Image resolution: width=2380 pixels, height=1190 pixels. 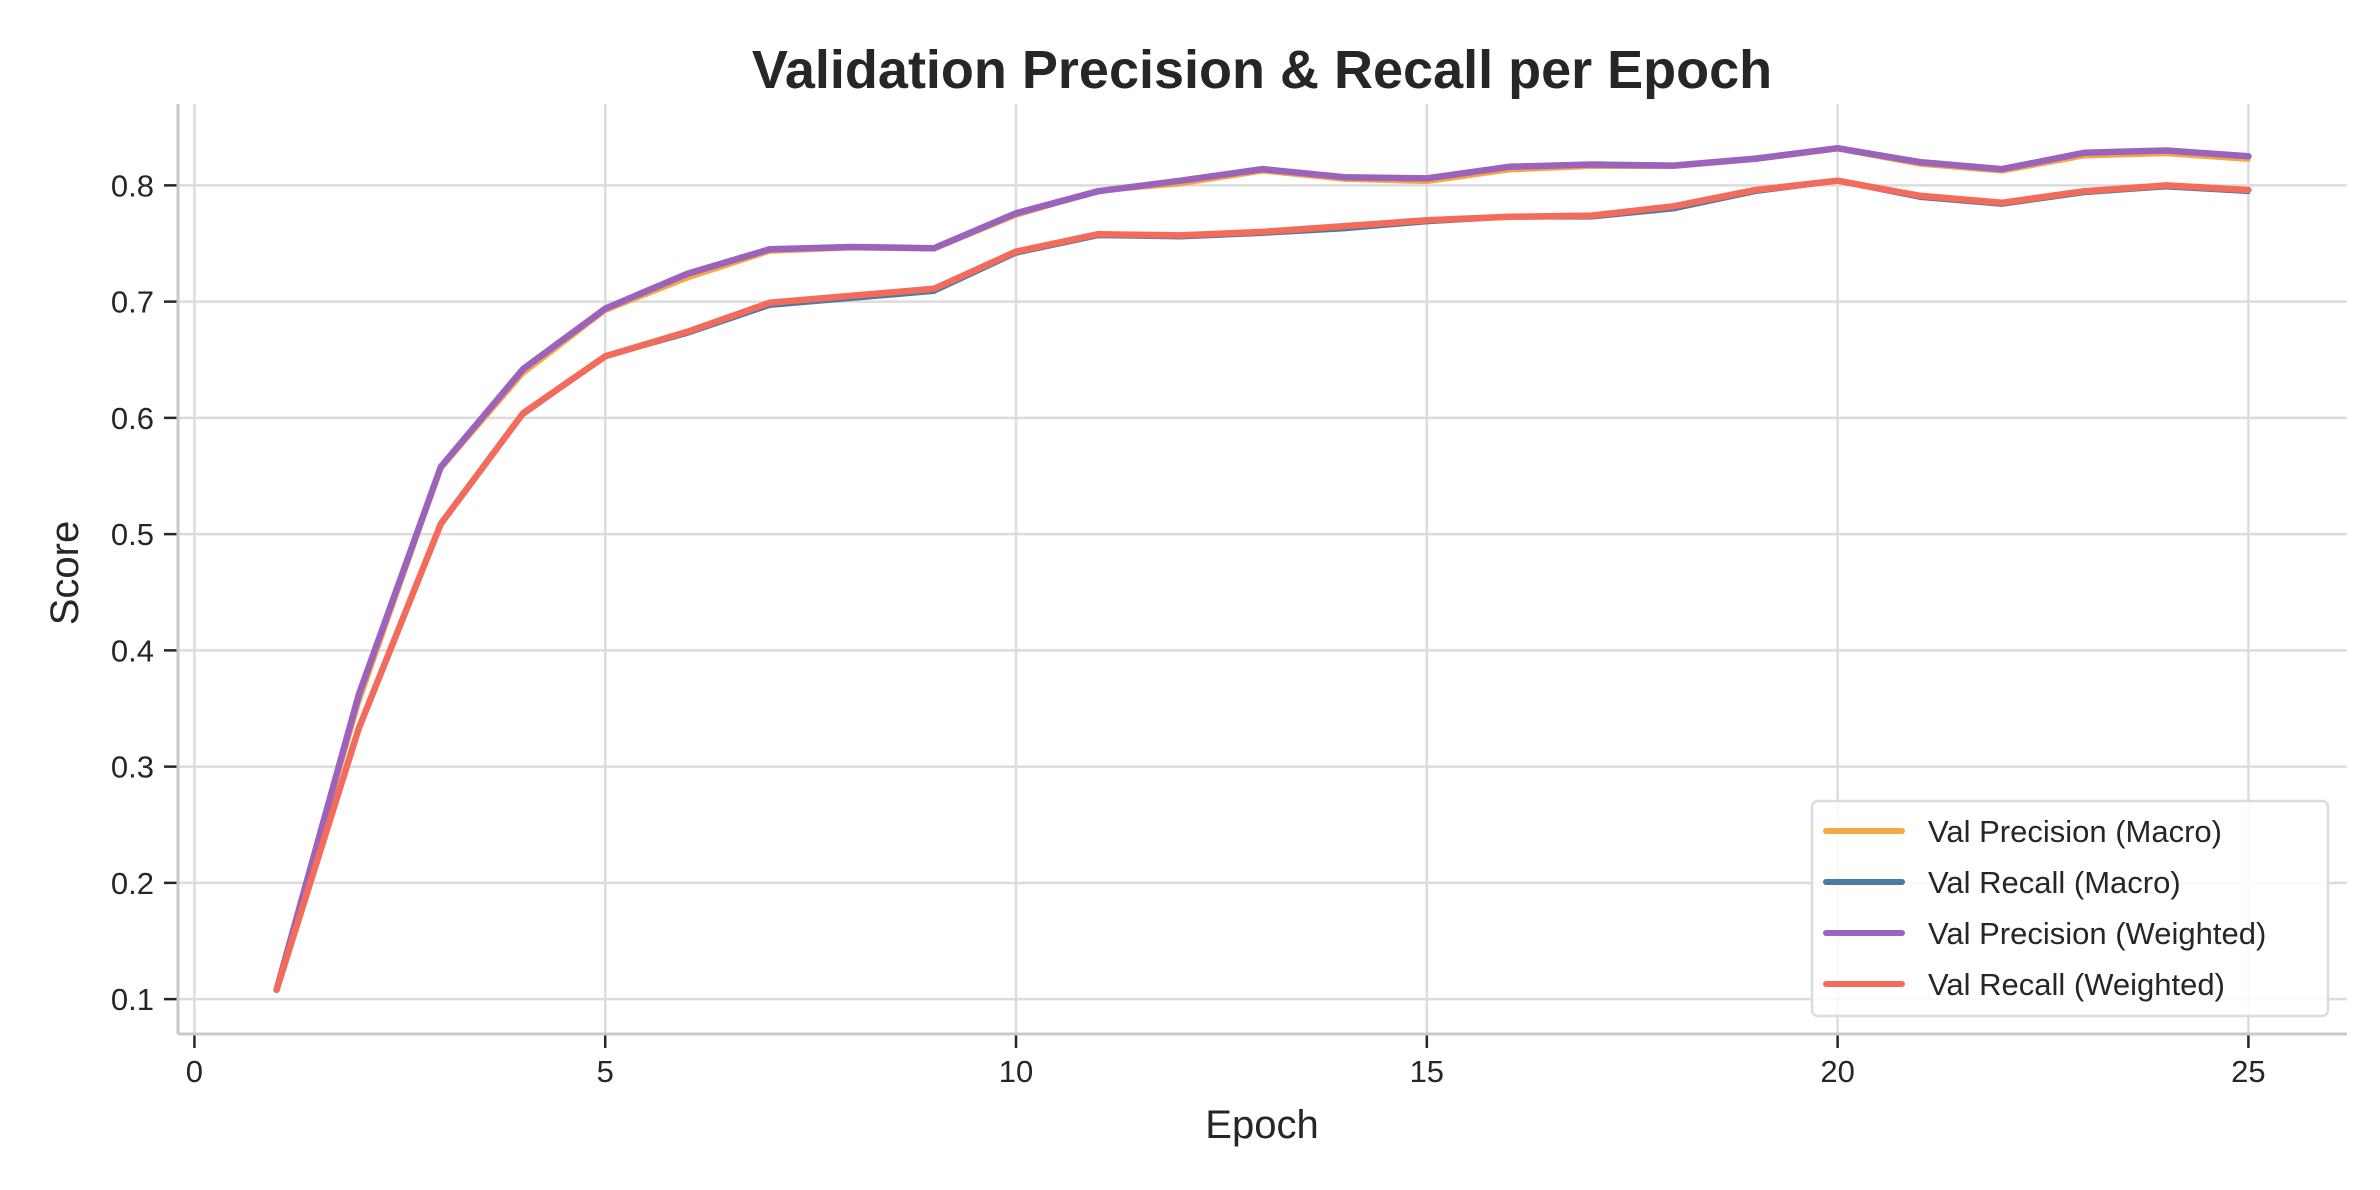 What do you see at coordinates (132, 185) in the screenshot?
I see `y-tick-label: 0.8` at bounding box center [132, 185].